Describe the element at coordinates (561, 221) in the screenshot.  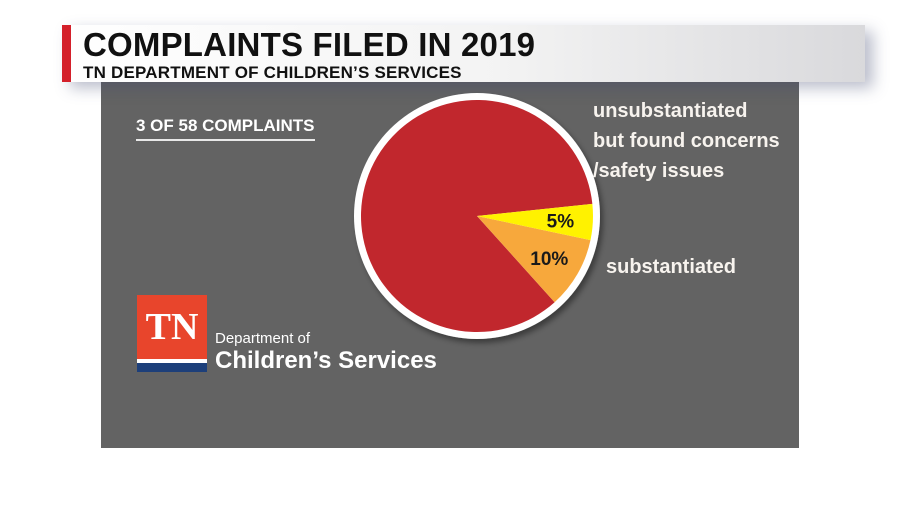
I see `pie-data-label-2: 5%` at that location.